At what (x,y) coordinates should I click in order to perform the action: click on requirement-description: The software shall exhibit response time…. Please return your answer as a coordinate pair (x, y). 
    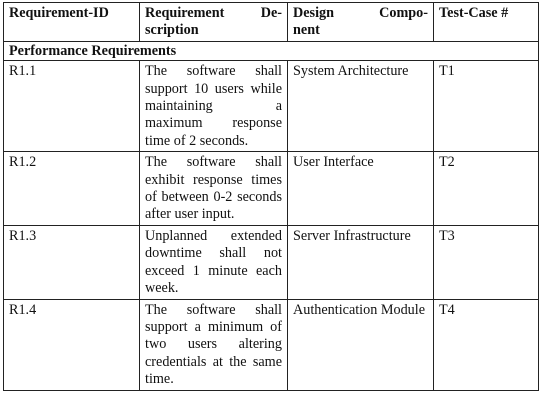
    Looking at the image, I should click on (213, 188).